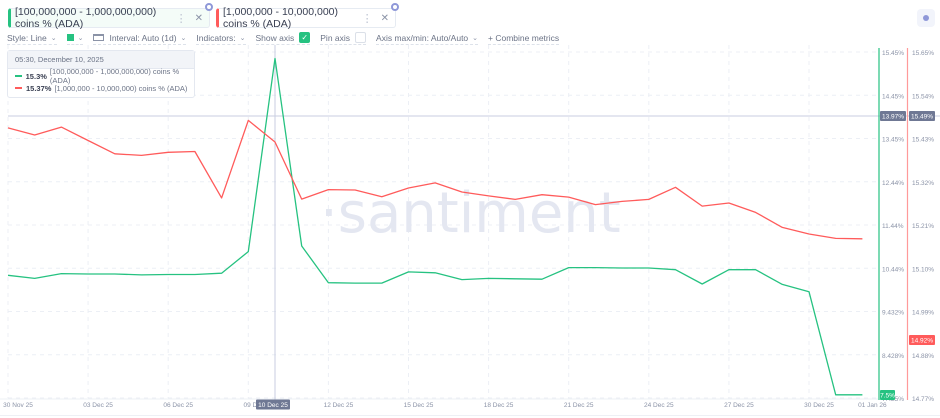  Describe the element at coordinates (470, 213) in the screenshot. I see `watermark: ·santiment` at that location.